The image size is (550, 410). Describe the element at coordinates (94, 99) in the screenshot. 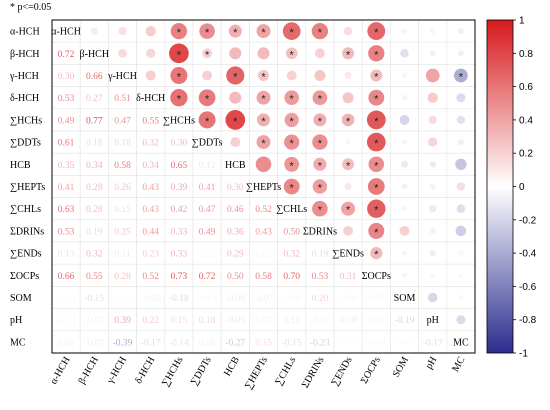

I see `correlation-value: 0.27` at that location.